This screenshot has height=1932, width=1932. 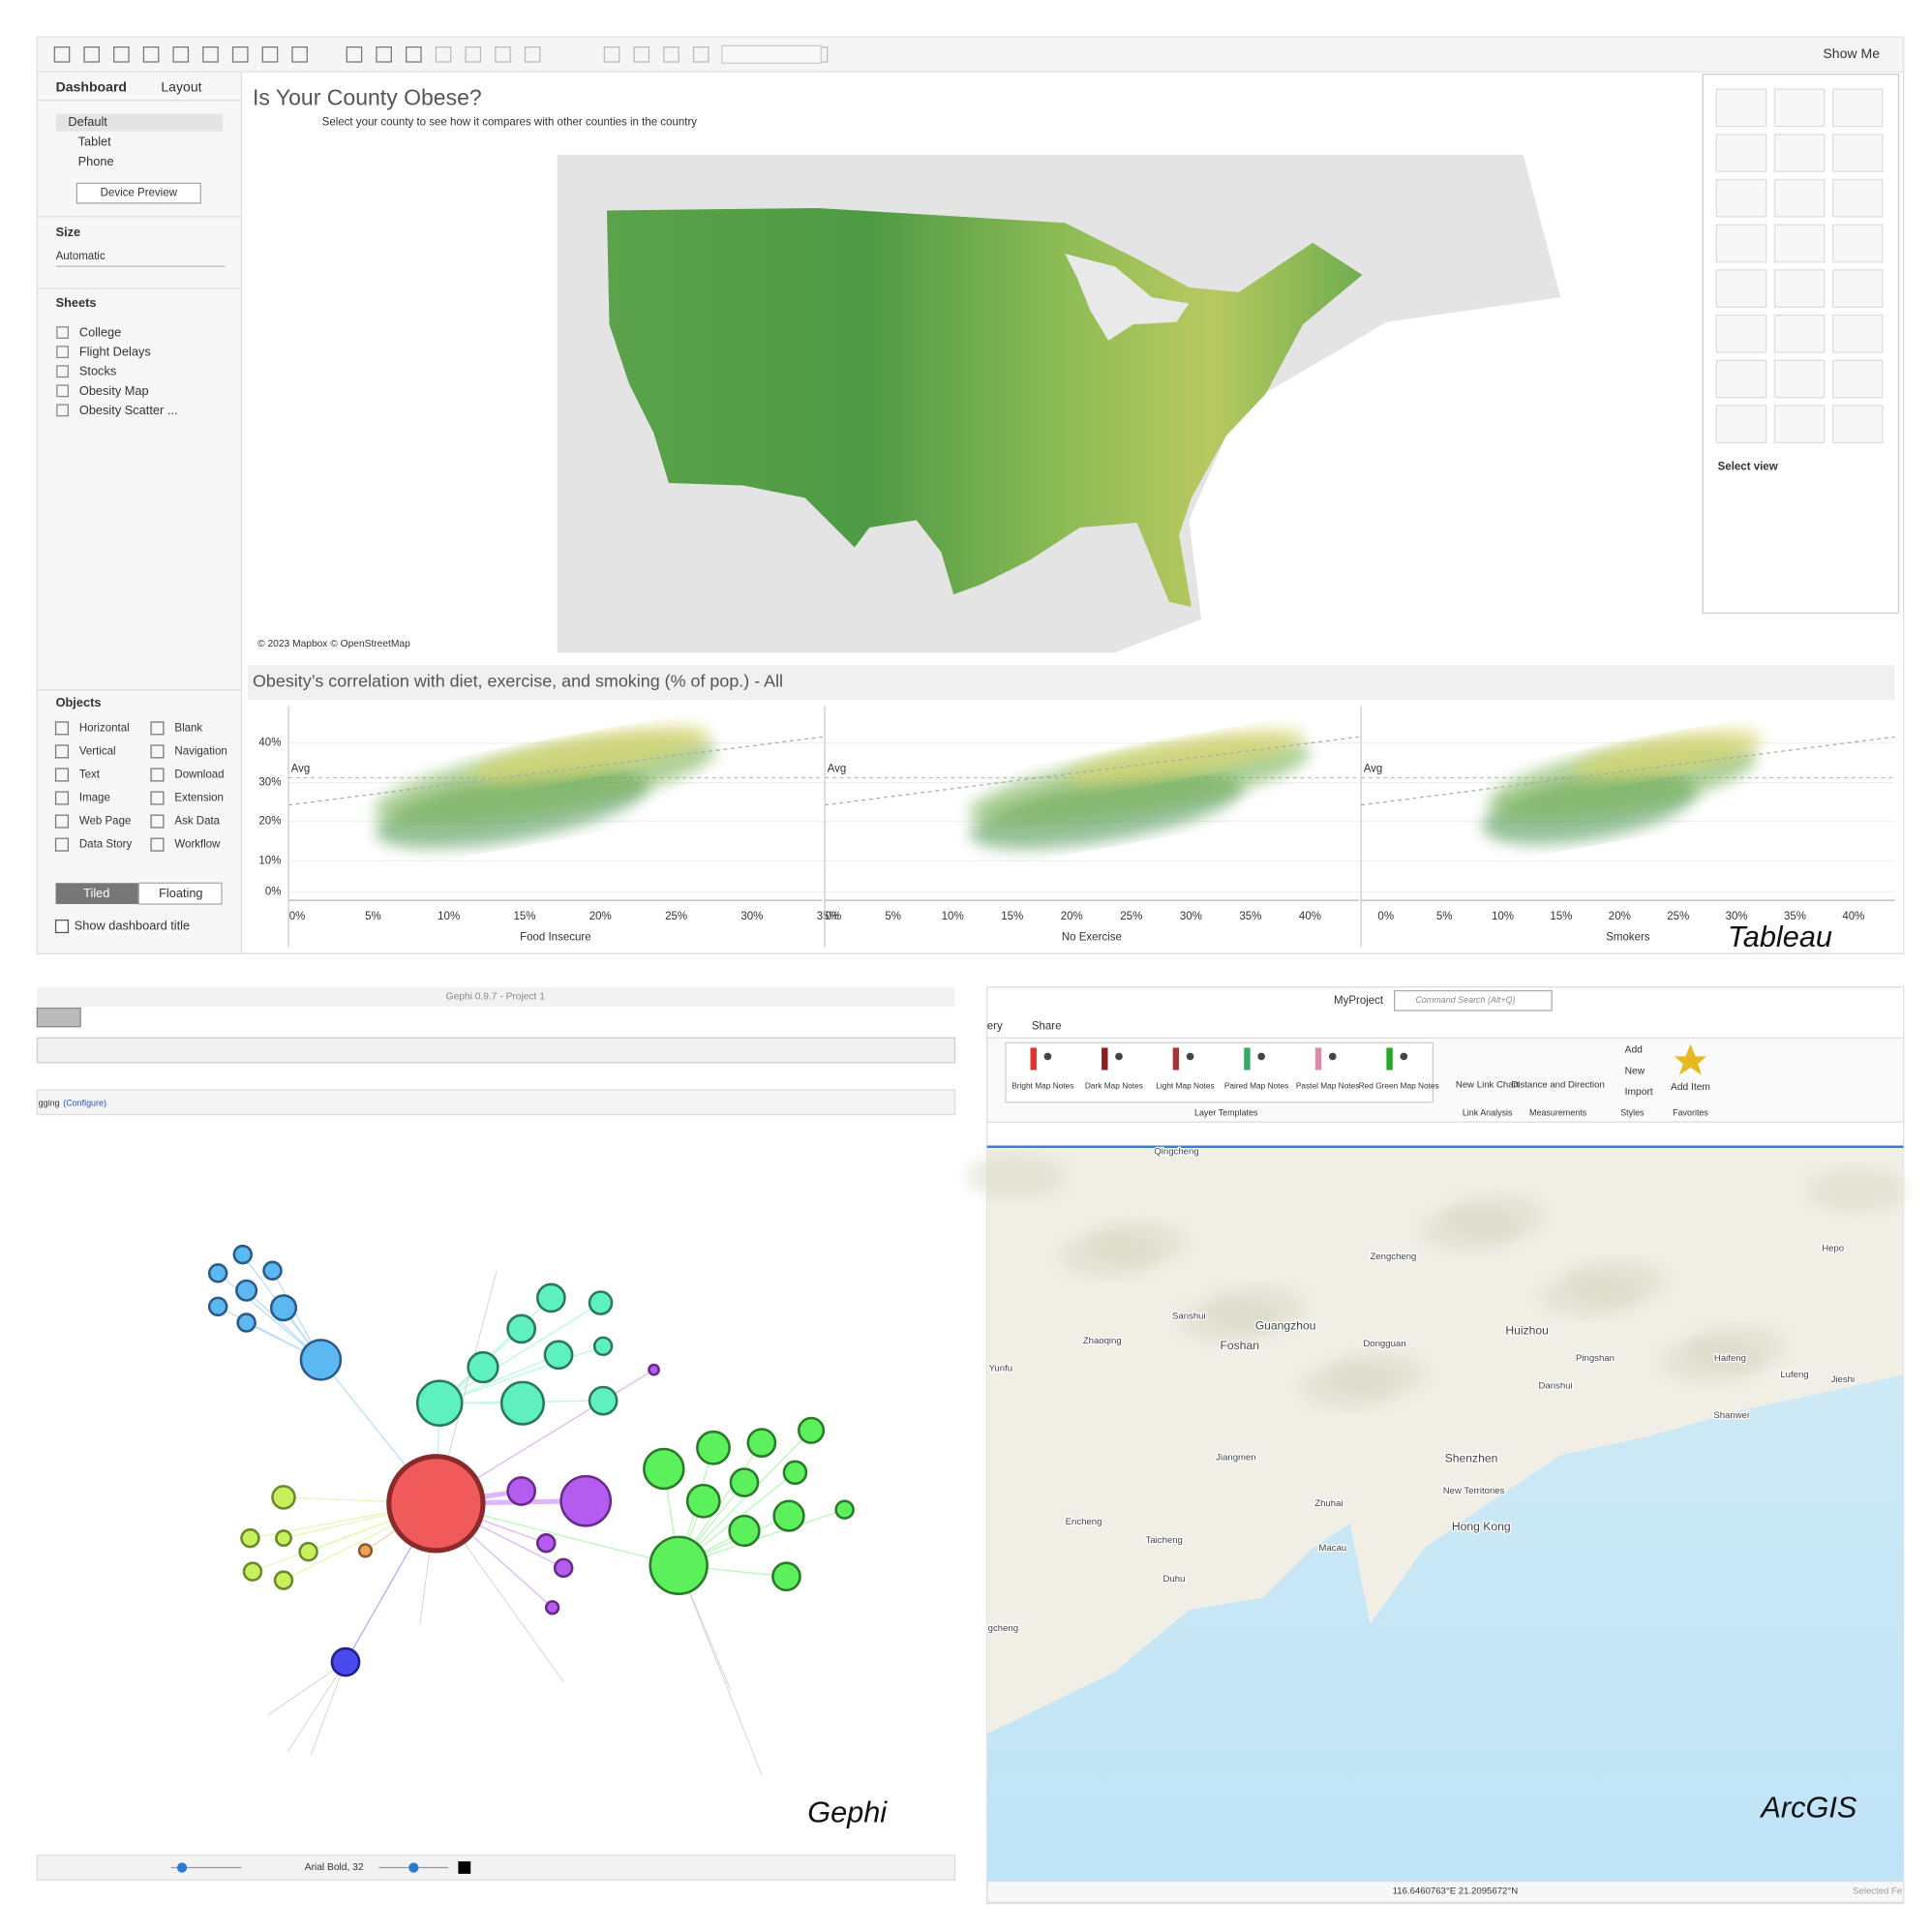 I want to click on place-label: gcheng, so click(x=1003, y=1628).